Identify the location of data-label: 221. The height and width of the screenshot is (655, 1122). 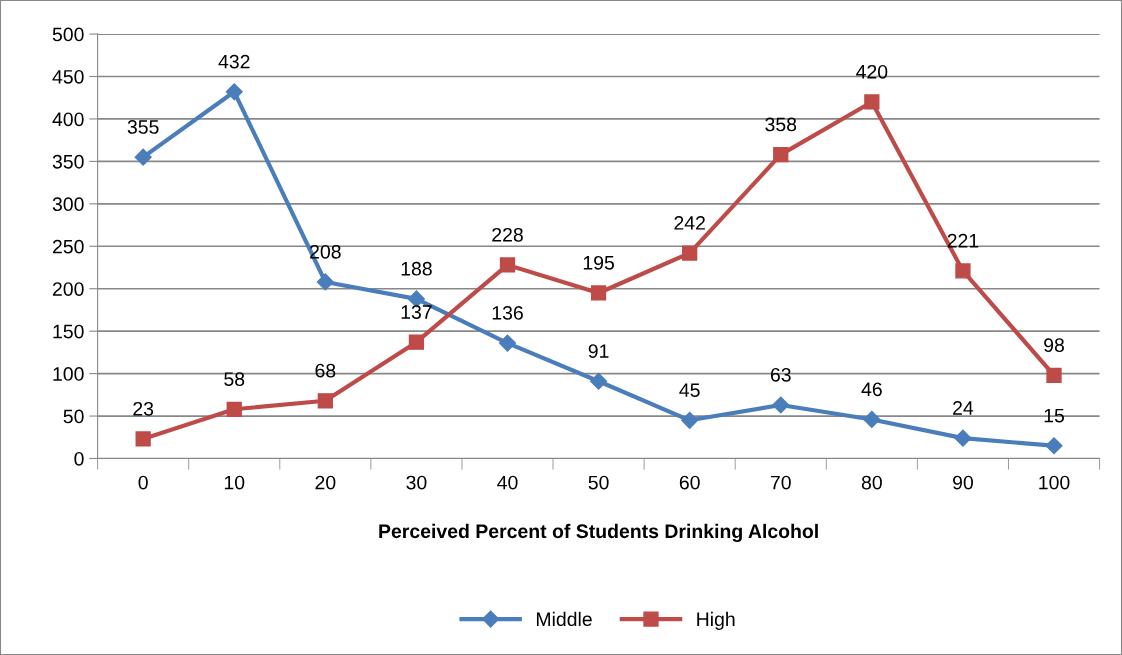
(963, 240).